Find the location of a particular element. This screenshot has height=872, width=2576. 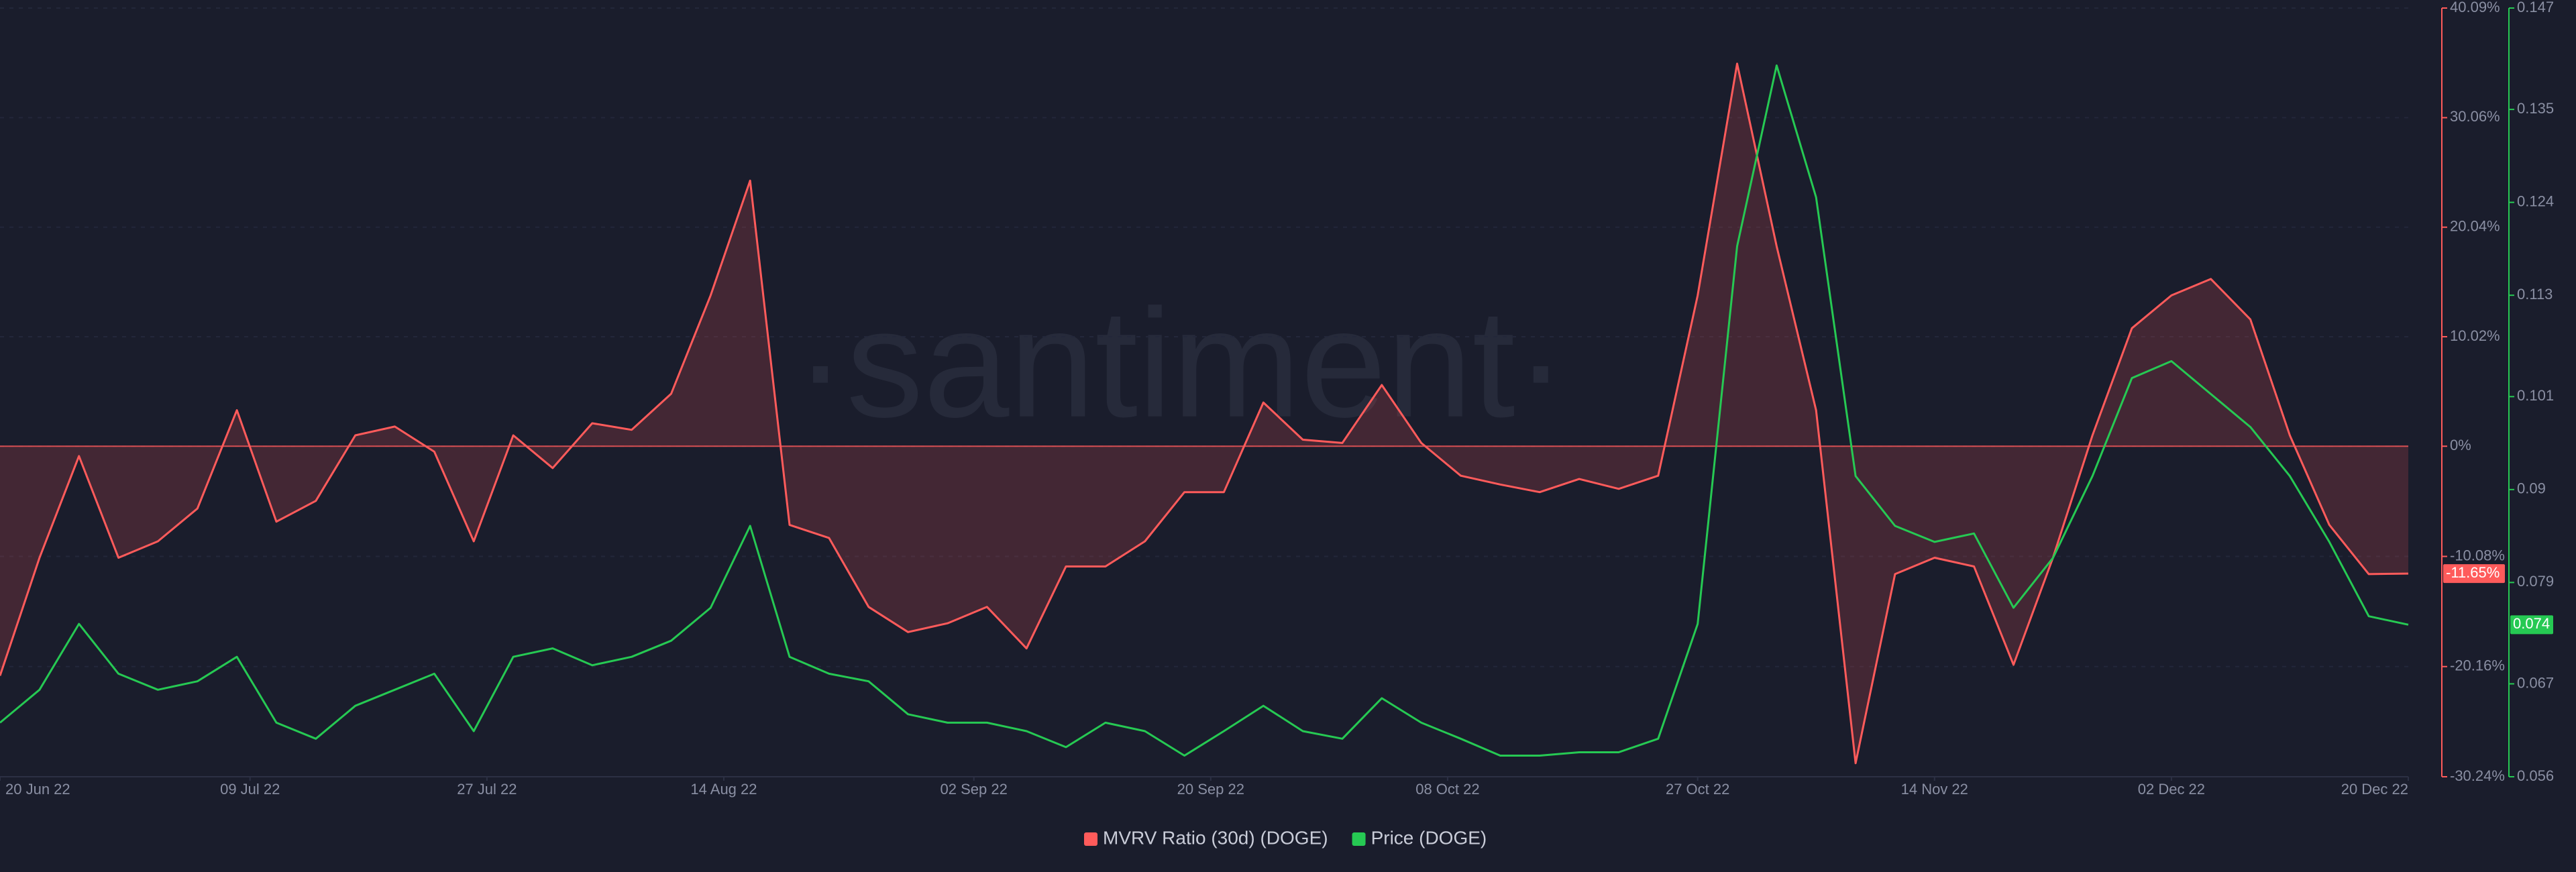

x-tick-label: 20 Jun 22 is located at coordinates (37, 790).